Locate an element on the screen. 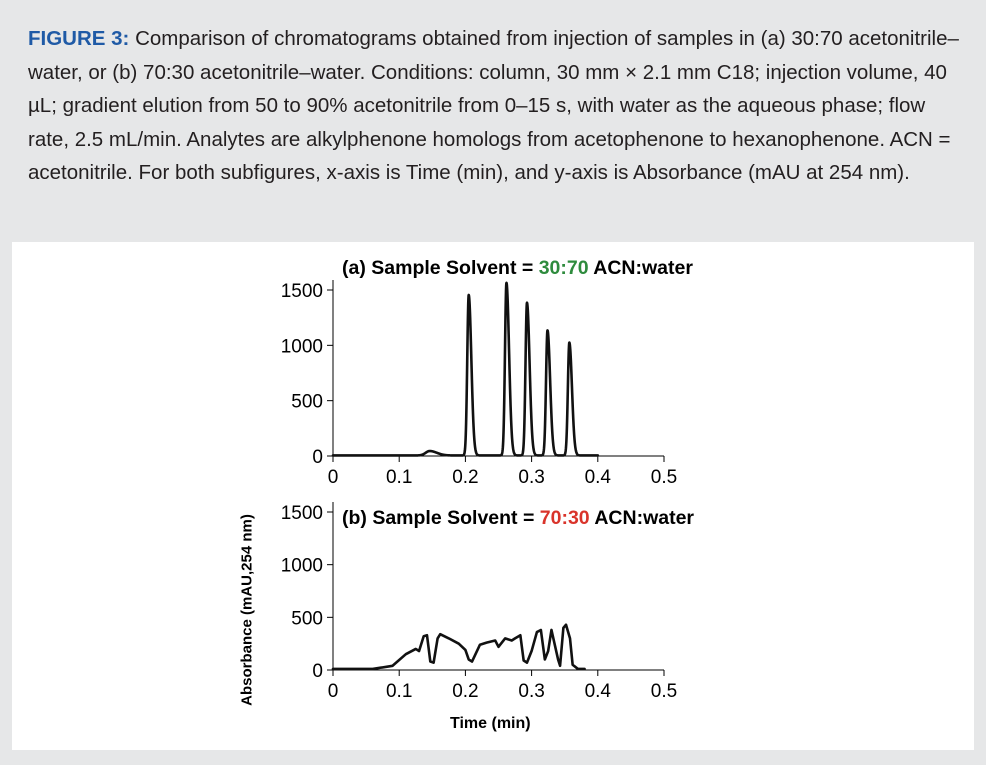 Image resolution: width=986 pixels, height=765 pixels. panel-title-suffix-a: ACN:water is located at coordinates (641, 268).